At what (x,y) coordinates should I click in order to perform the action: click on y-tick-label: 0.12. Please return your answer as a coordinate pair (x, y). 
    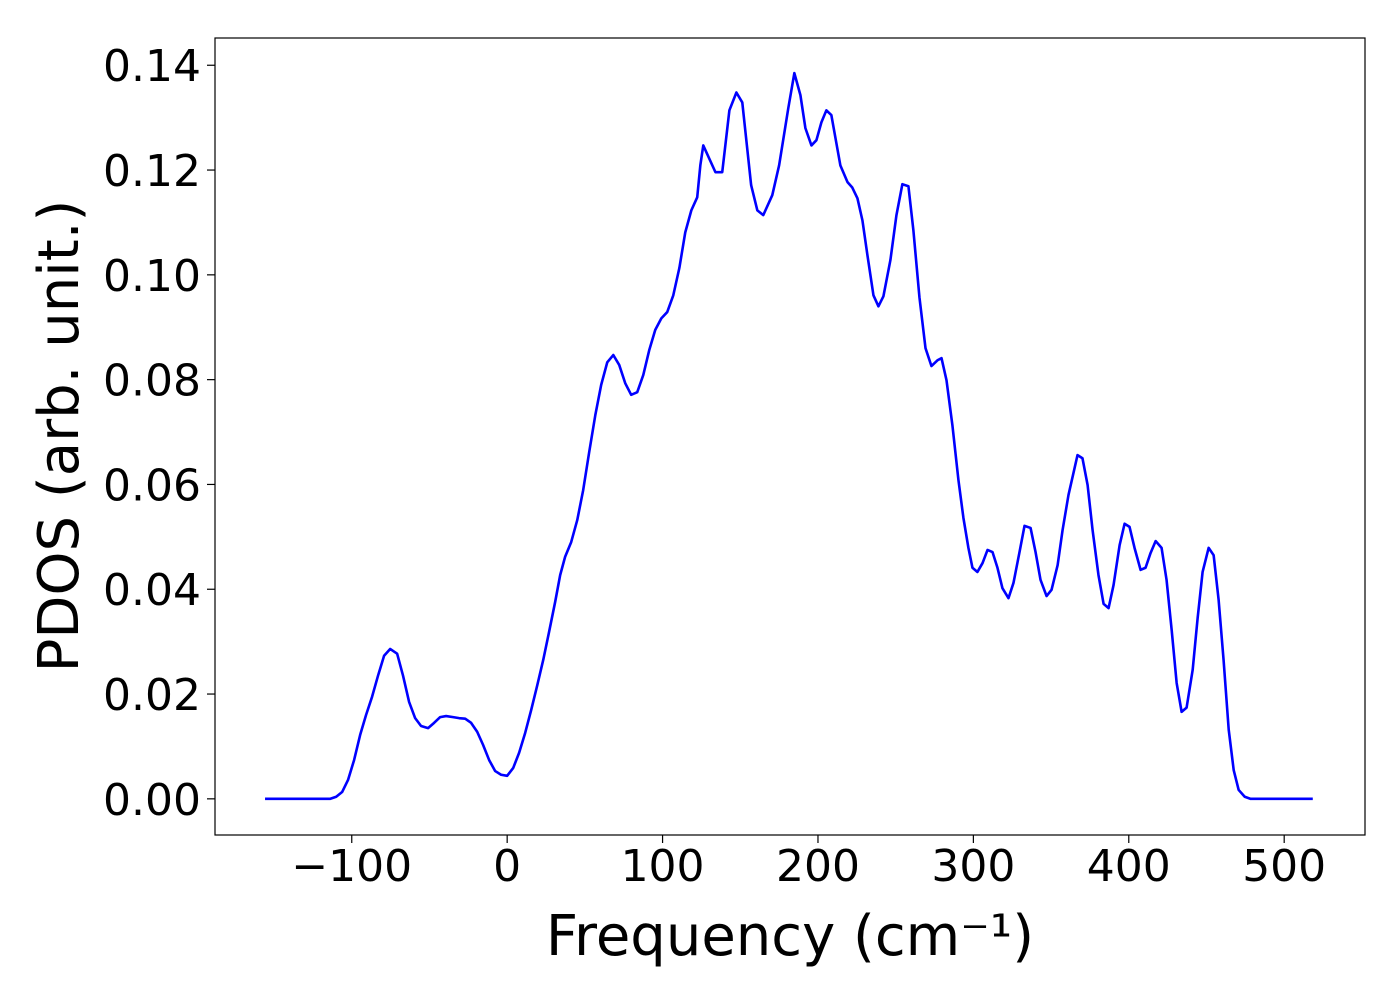
    Looking at the image, I should click on (152, 171).